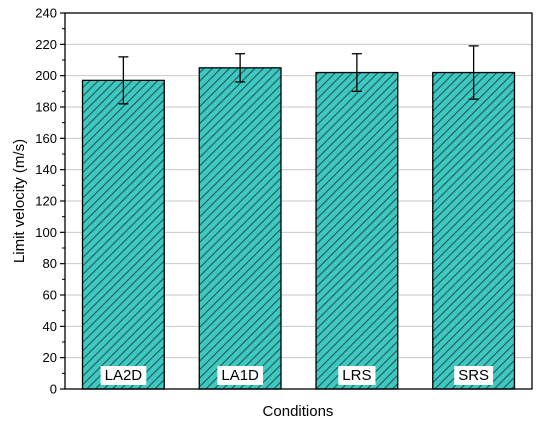 The height and width of the screenshot is (425, 550). What do you see at coordinates (50, 326) in the screenshot?
I see `y-tick-label-40: 40` at bounding box center [50, 326].